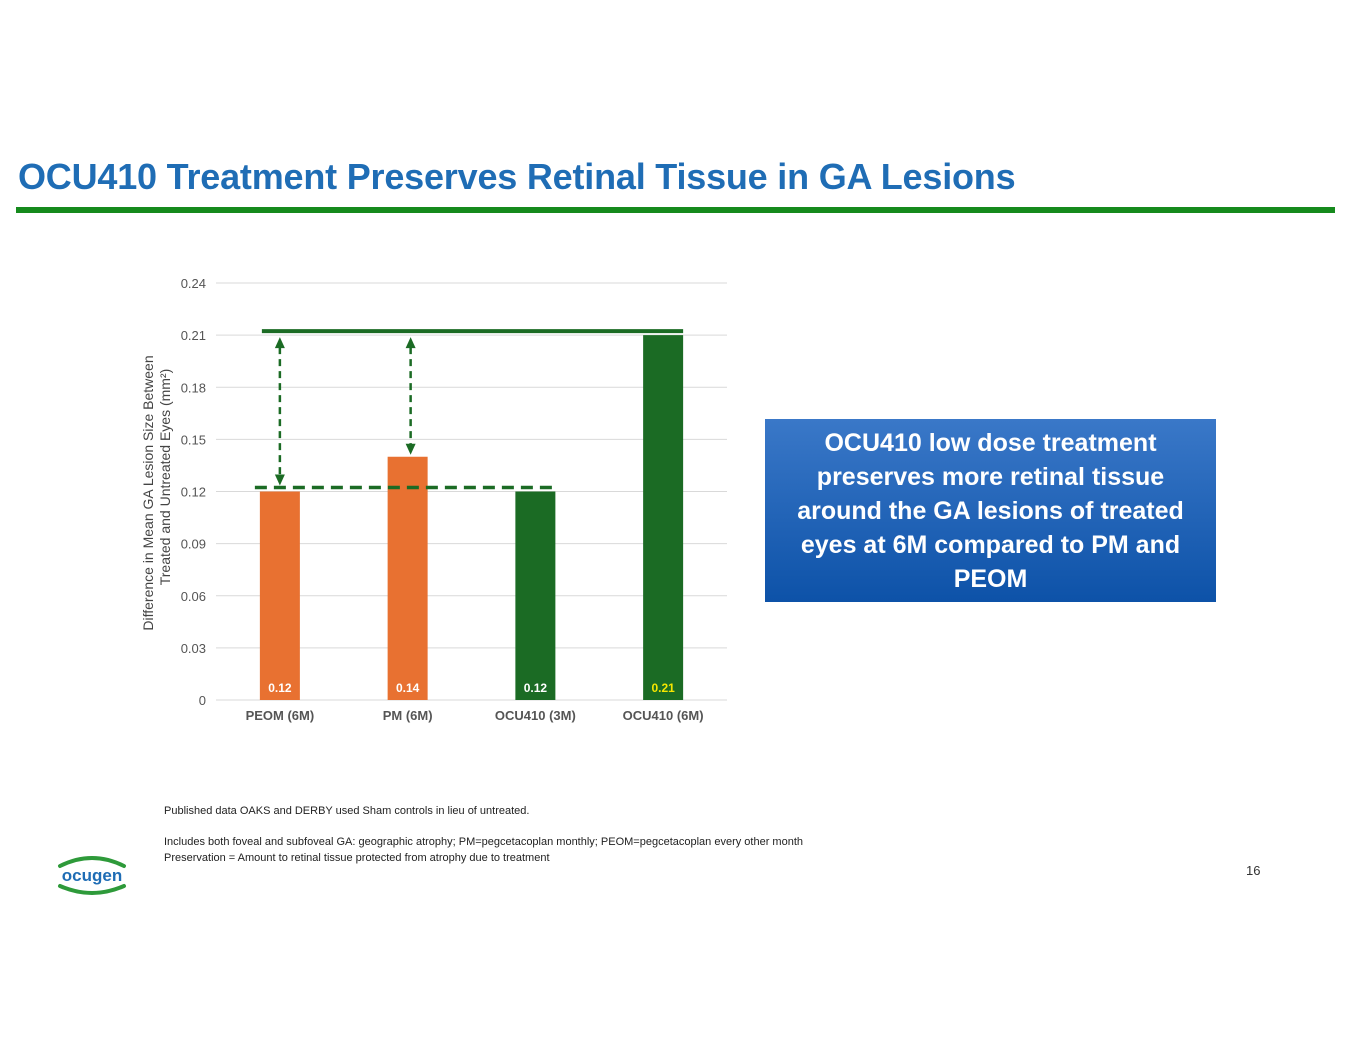  What do you see at coordinates (193, 283) in the screenshot?
I see `y-tick-label: 0.24` at bounding box center [193, 283].